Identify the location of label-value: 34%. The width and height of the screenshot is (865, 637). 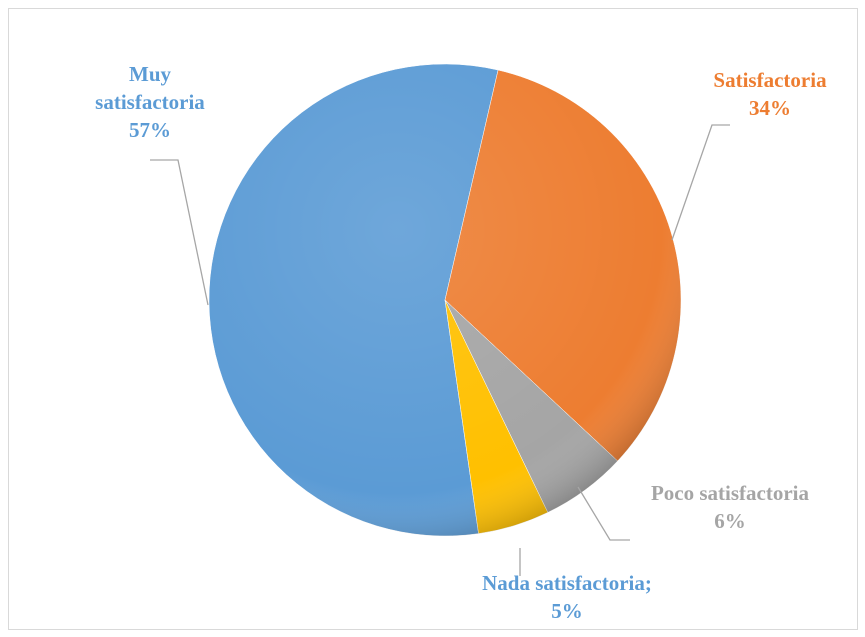
(770, 108).